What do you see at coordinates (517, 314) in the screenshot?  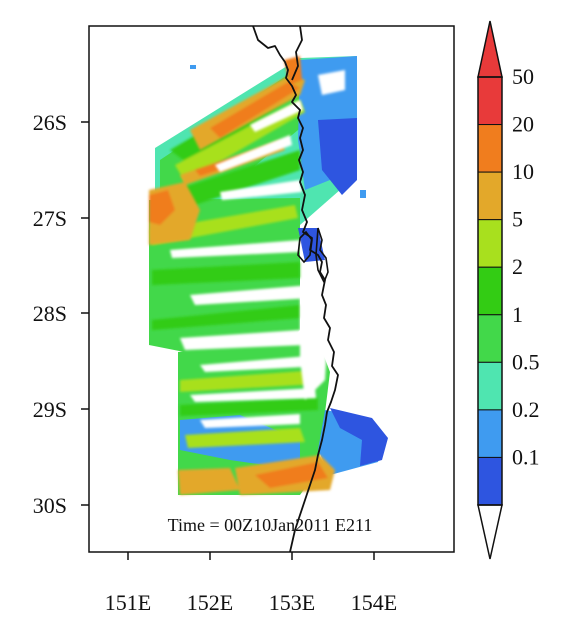 I see `colorbar-label: 1` at bounding box center [517, 314].